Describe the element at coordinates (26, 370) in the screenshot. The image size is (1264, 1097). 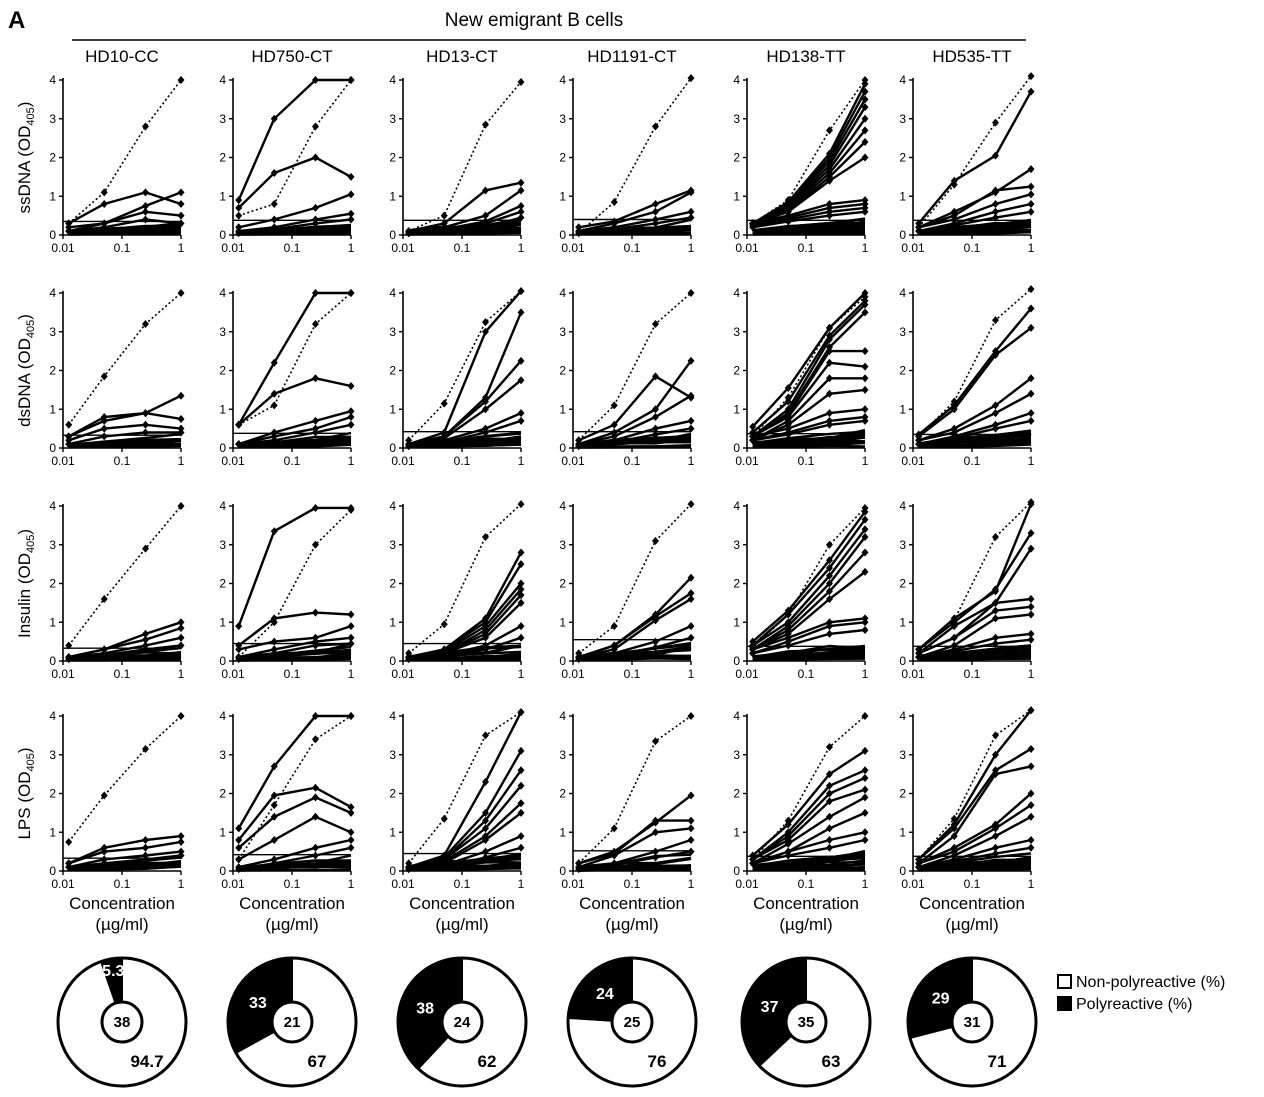
I see `row-label: dsDNA (OD405)` at that location.